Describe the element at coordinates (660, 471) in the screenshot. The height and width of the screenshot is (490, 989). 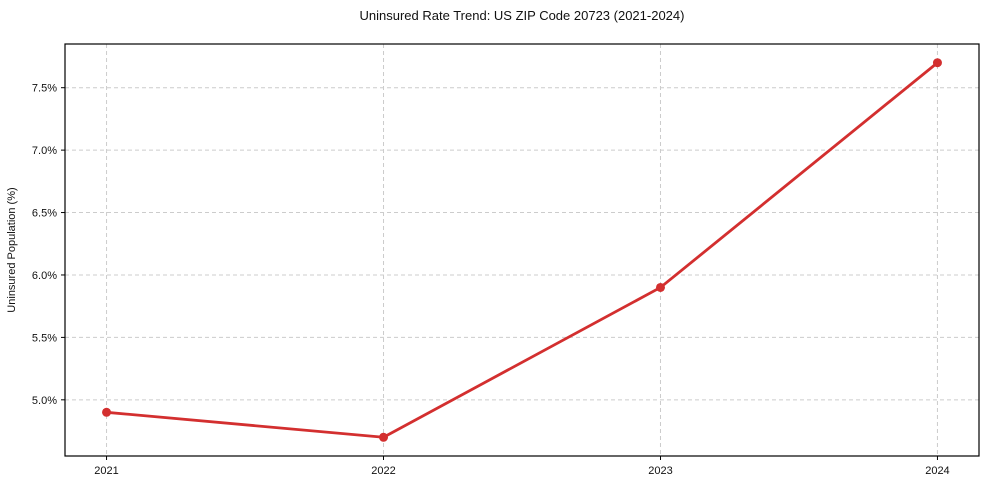
I see `x-tick-label: 2023` at that location.